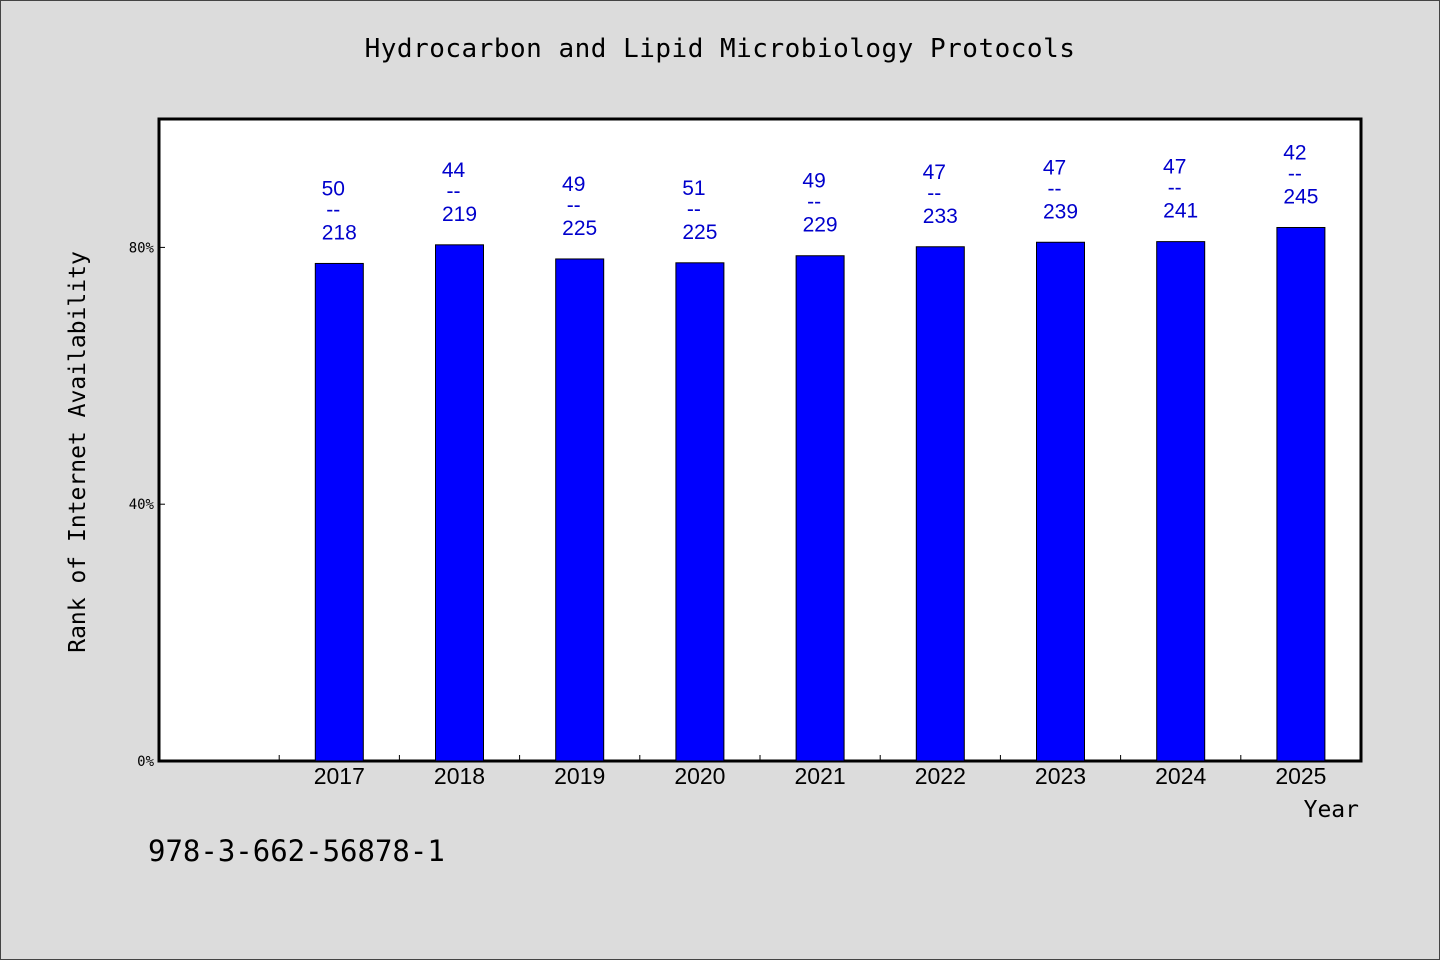 Image resolution: width=1440 pixels, height=960 pixels. I want to click on bar-2019, so click(580, 510).